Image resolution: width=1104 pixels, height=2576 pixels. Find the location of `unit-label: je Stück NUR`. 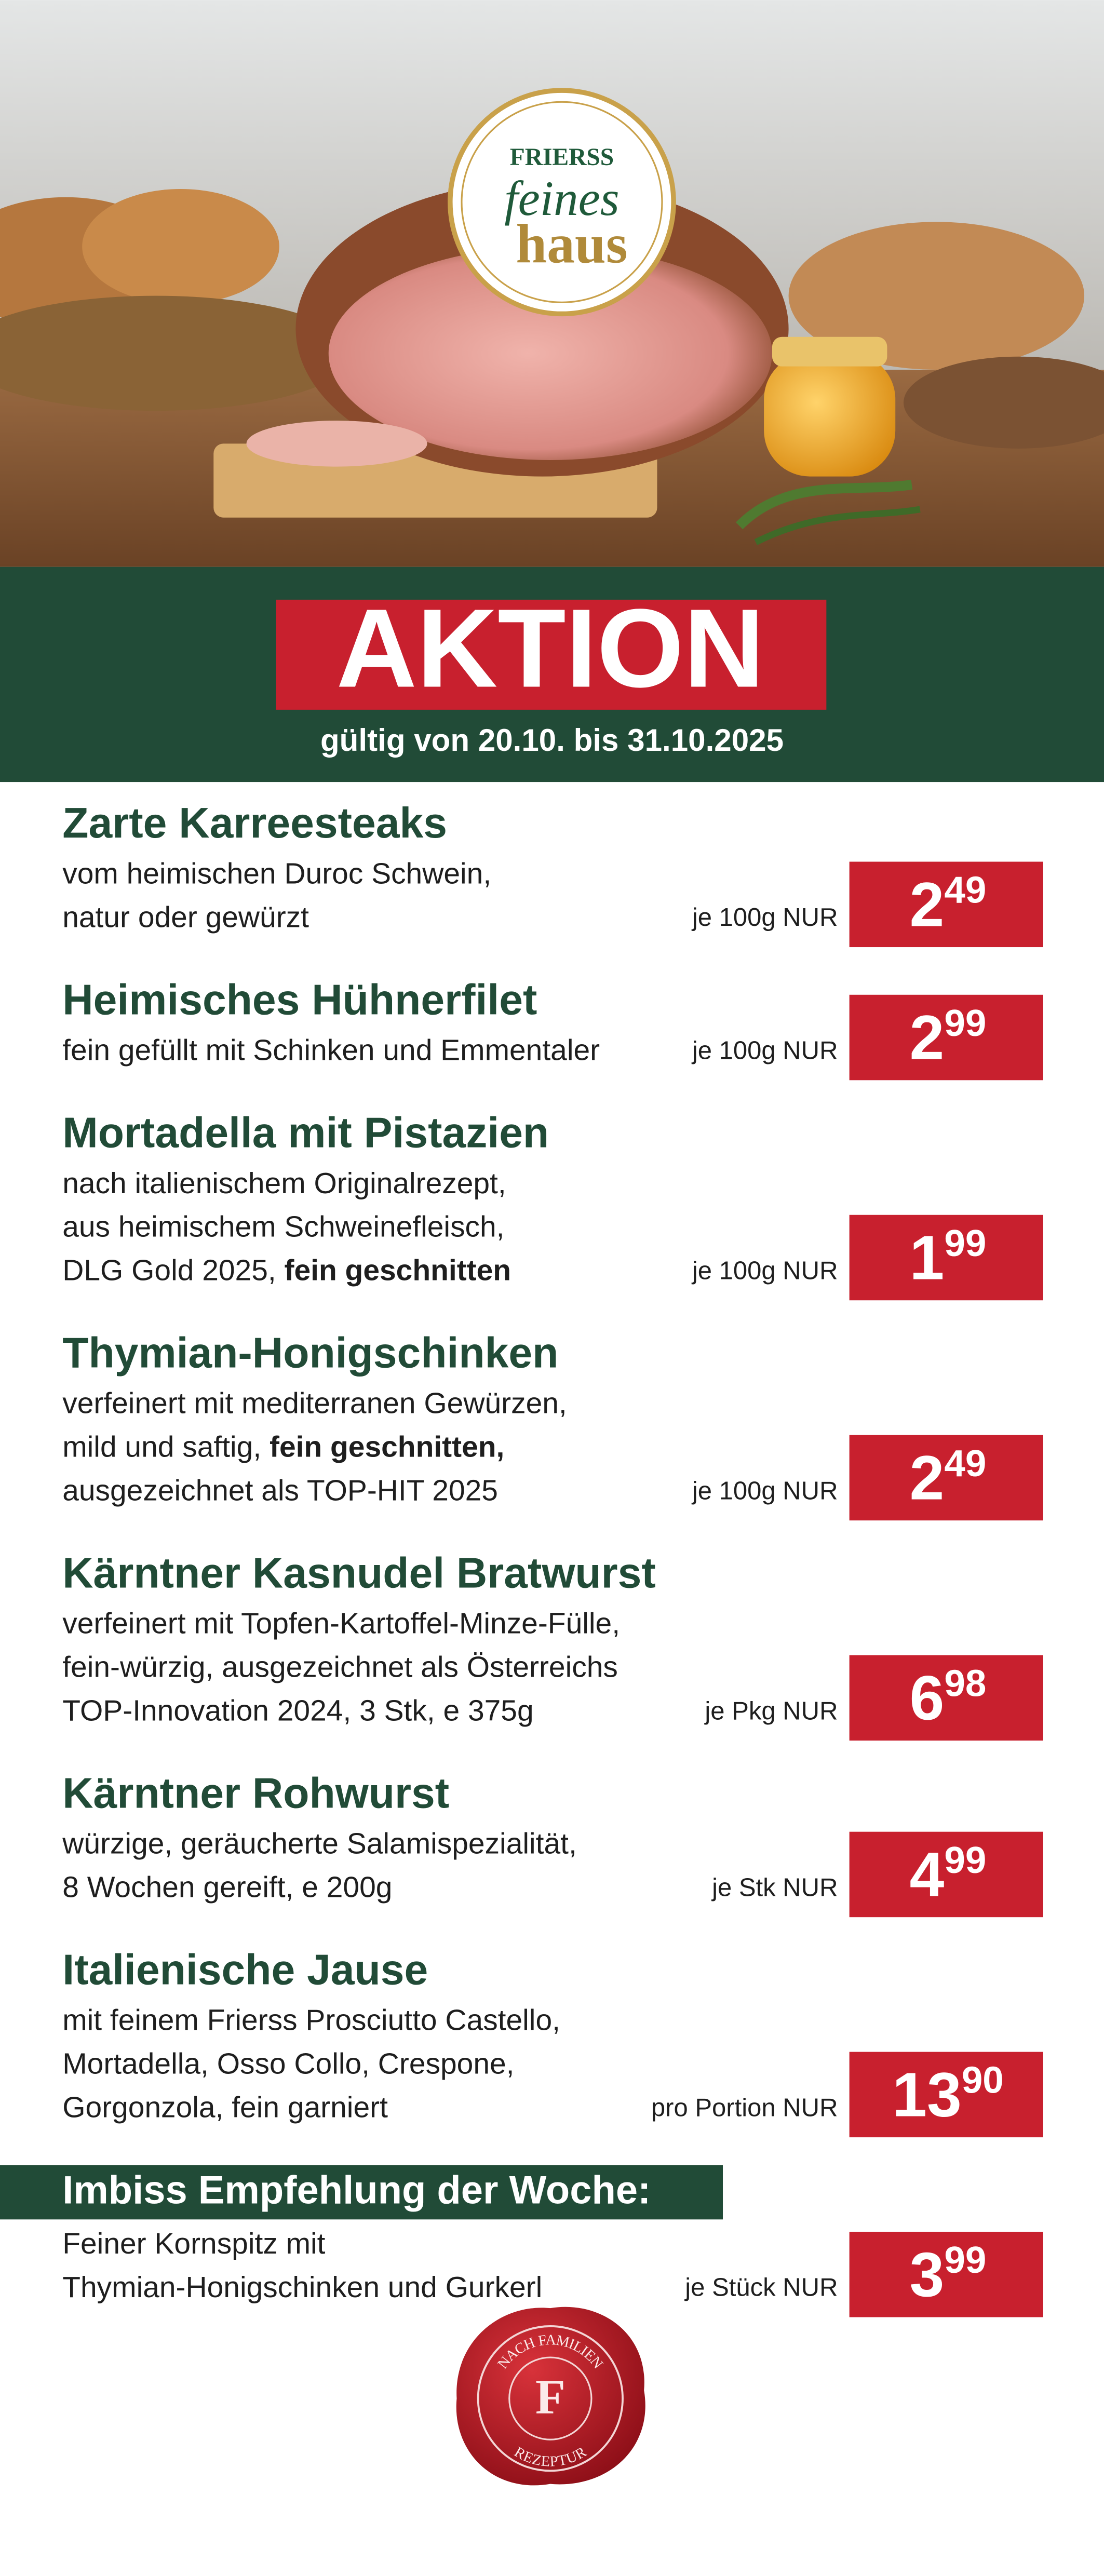

unit-label: je Stück NUR is located at coordinates (761, 2288).